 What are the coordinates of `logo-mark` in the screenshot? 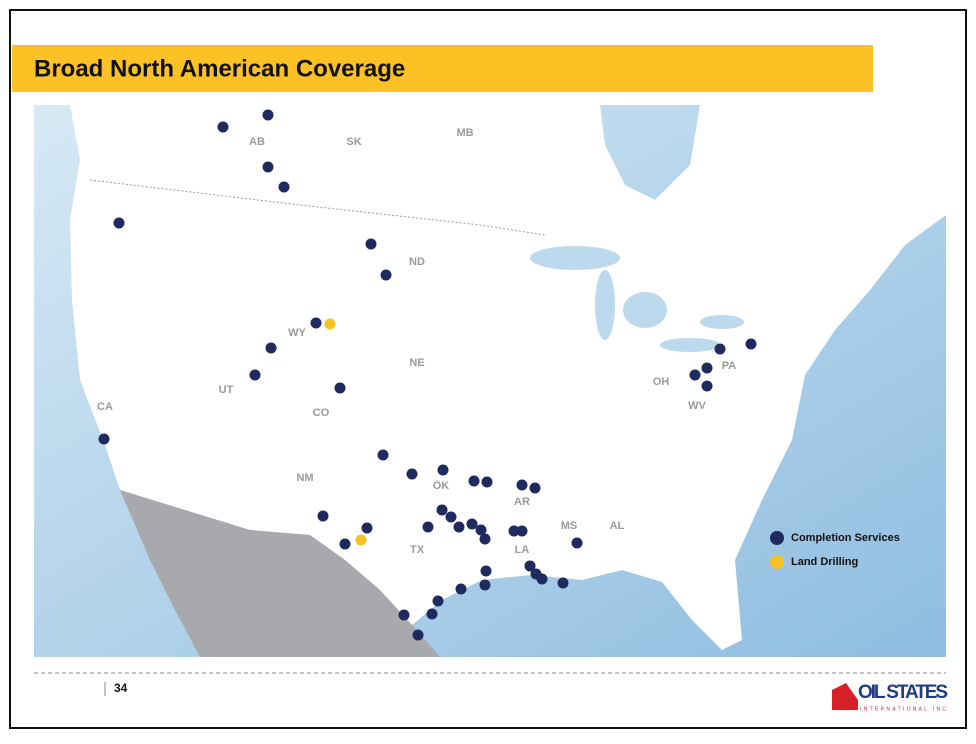 It's located at (845, 696).